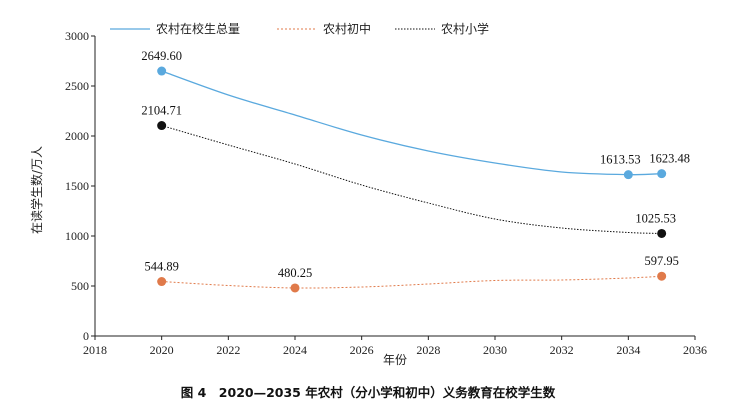 The width and height of the screenshot is (736, 416). I want to click on x-axis-title: 年份, so click(395, 360).